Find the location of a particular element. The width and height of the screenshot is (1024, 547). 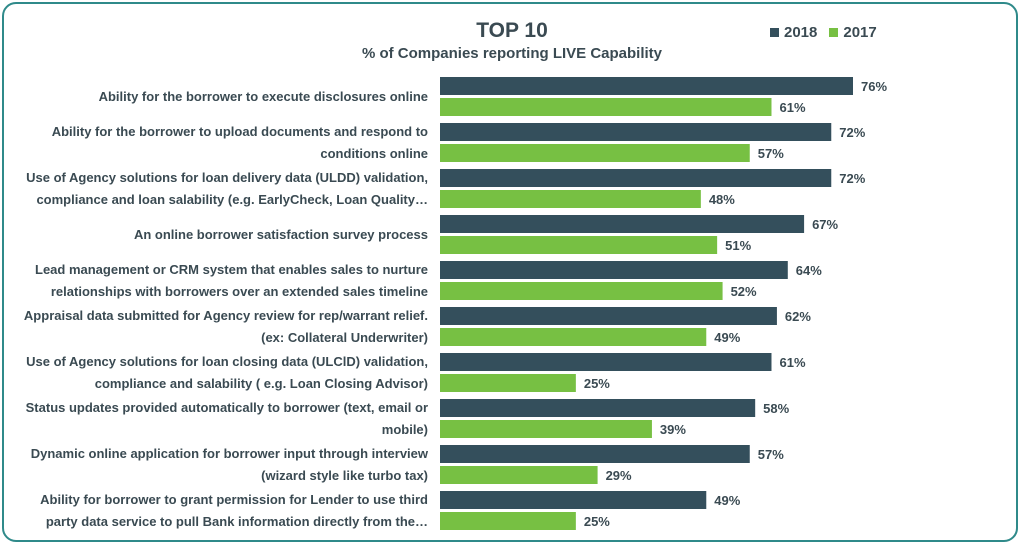

data-label-2018-8: 58% is located at coordinates (776, 408).